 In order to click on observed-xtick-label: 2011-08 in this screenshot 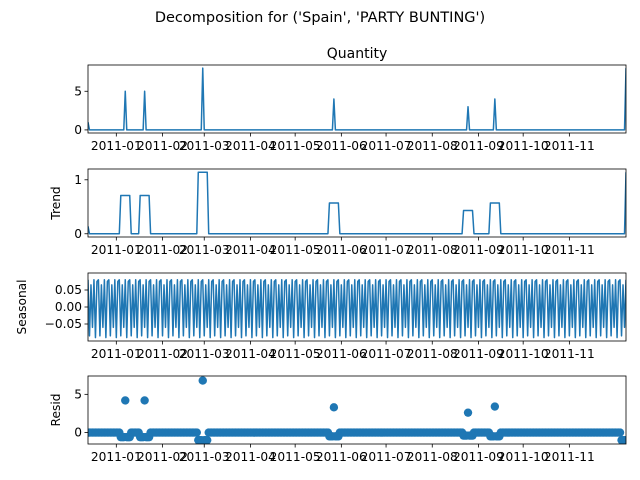, I will do `click(432, 146)`.